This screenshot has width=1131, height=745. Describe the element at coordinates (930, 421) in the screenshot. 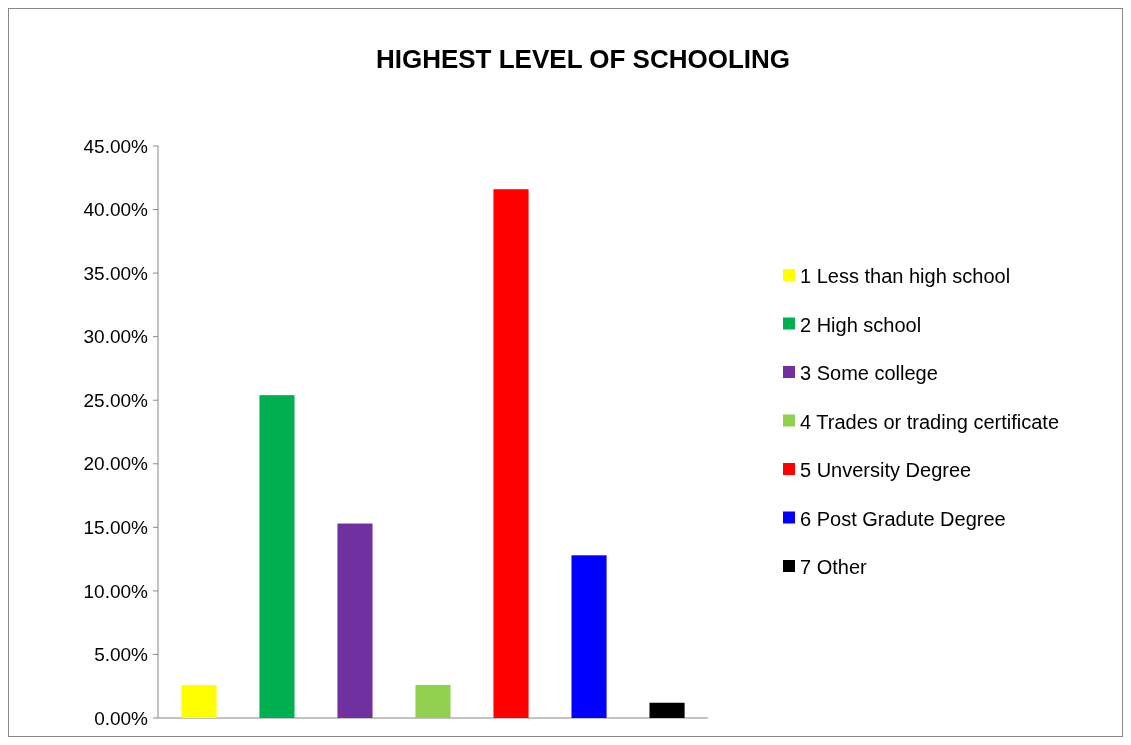

I see `legend-label: 4 Trades or trading certificate` at that location.